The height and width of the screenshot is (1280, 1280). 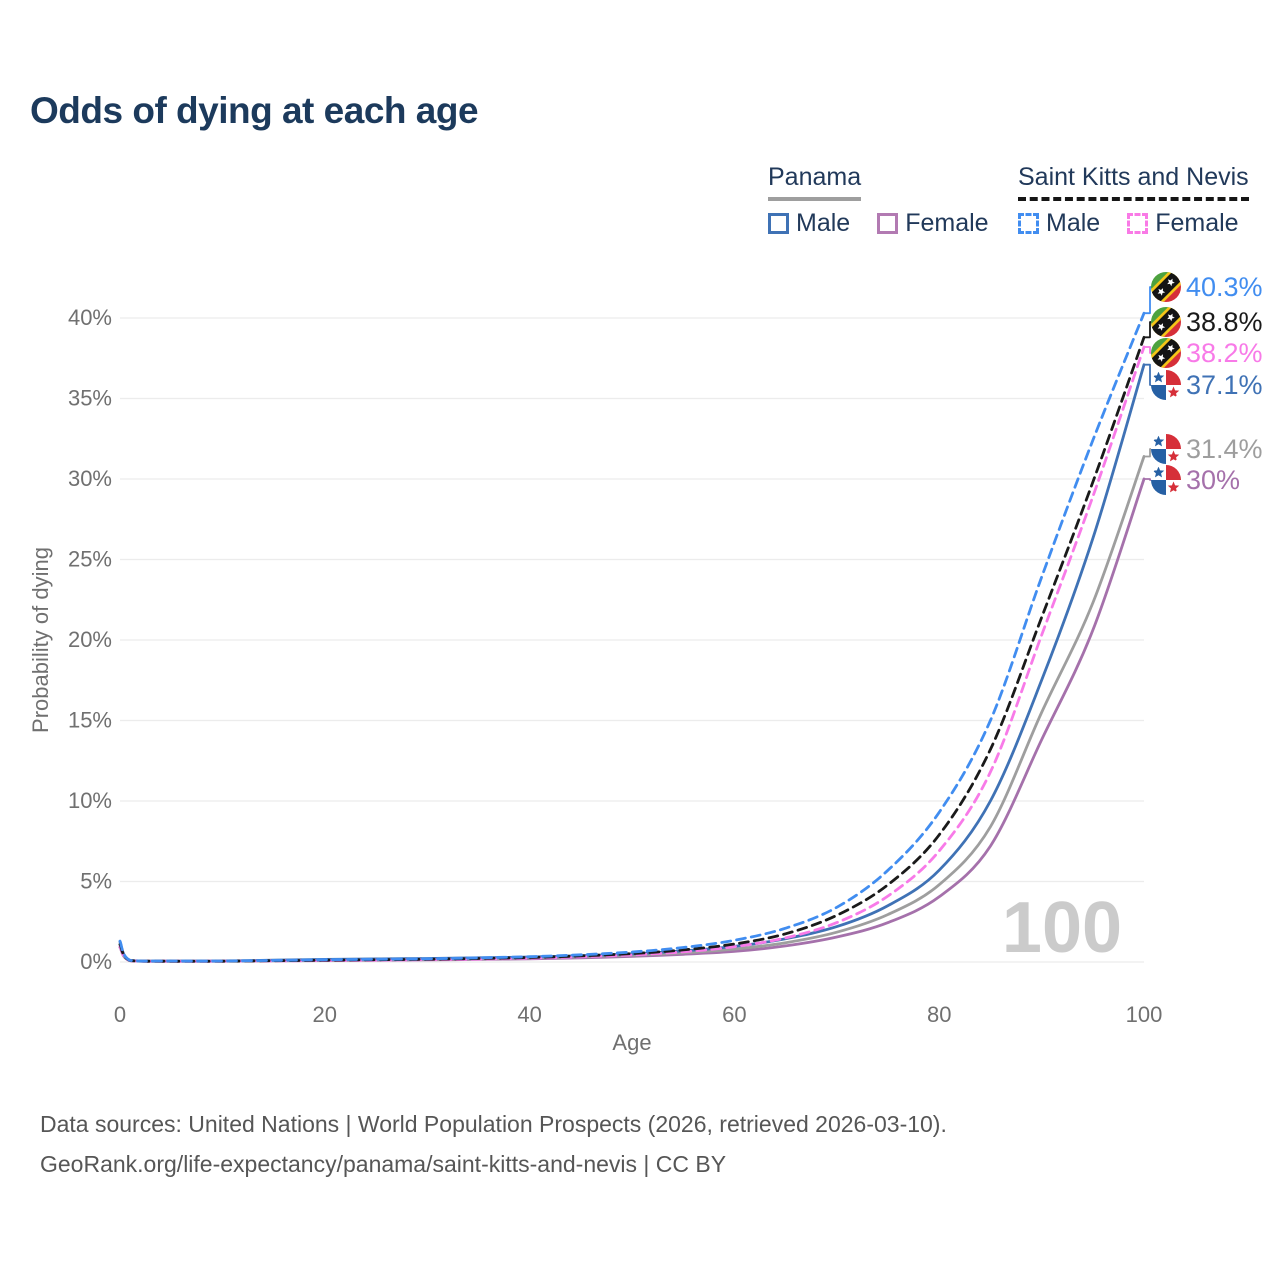 What do you see at coordinates (1062, 928) in the screenshot?
I see `age-indicator-watermark: 100` at bounding box center [1062, 928].